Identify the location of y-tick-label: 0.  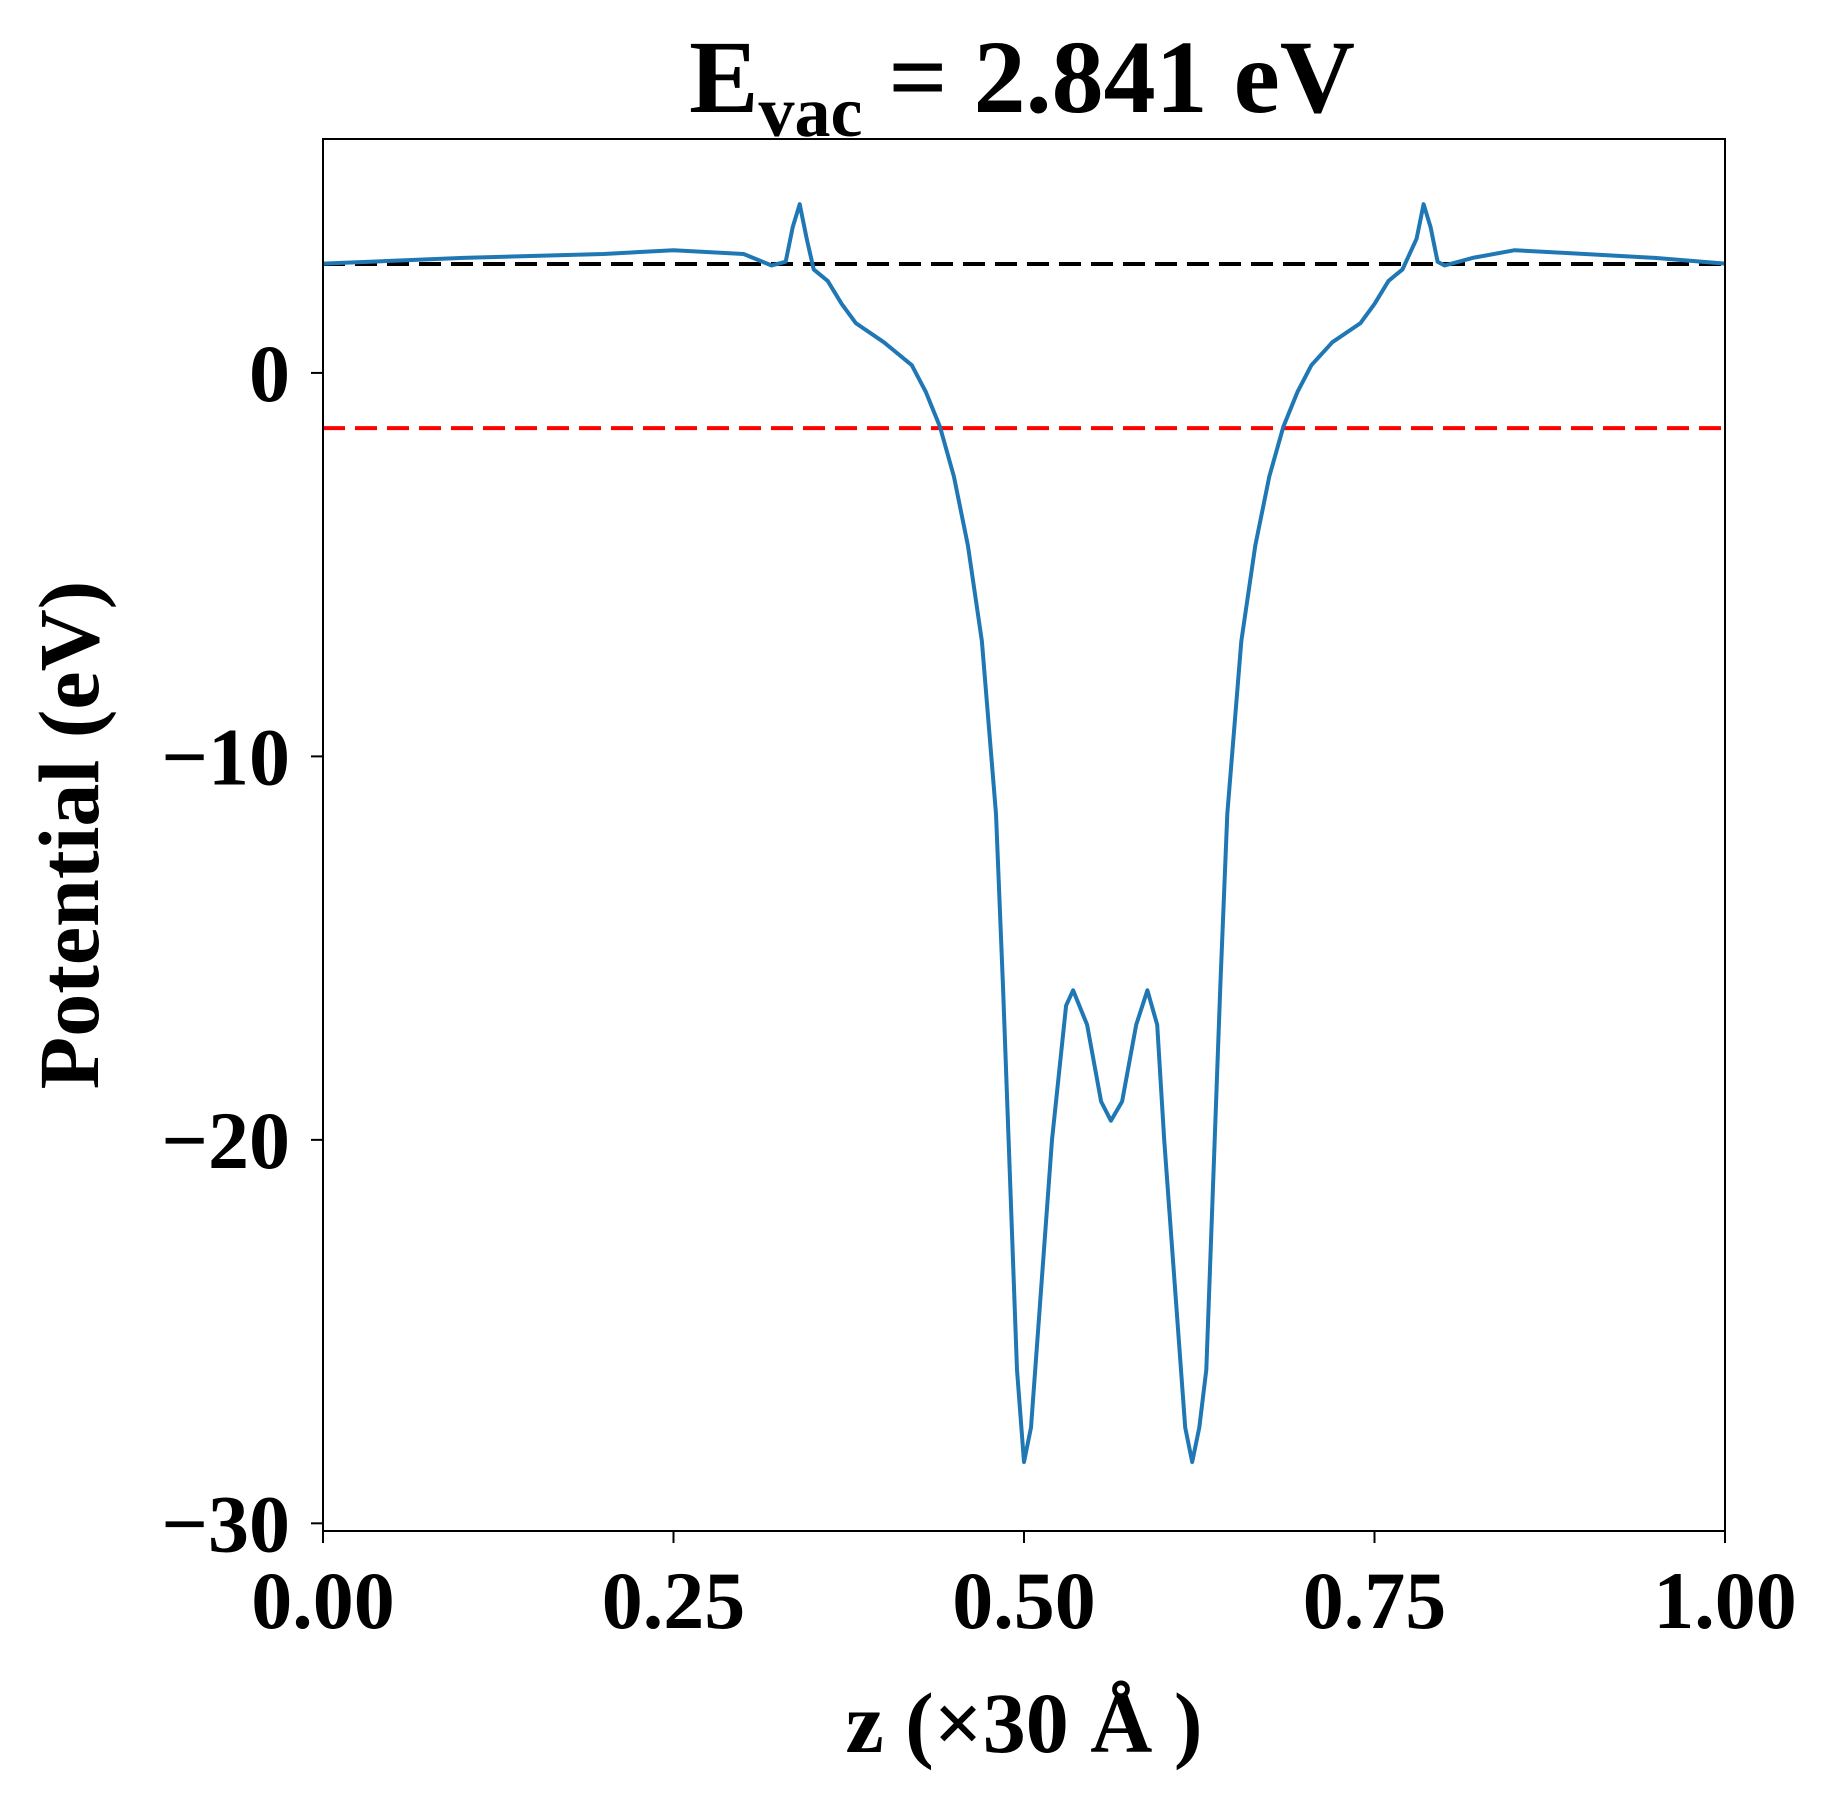
(269, 373).